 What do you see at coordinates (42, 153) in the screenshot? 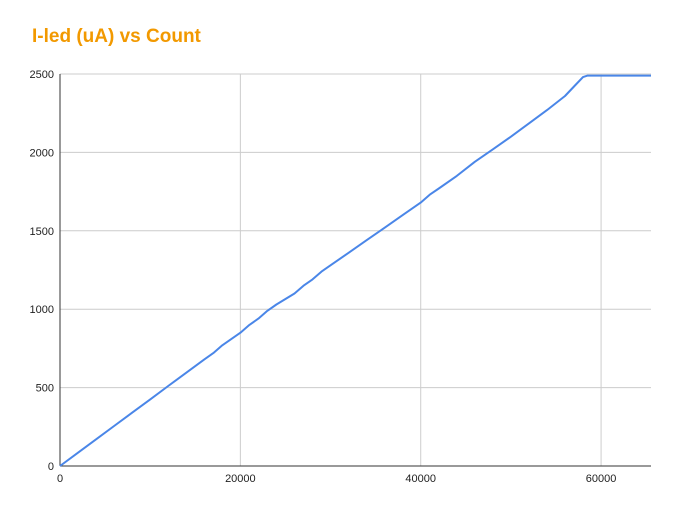
I see `y-tick-label: 2000` at bounding box center [42, 153].